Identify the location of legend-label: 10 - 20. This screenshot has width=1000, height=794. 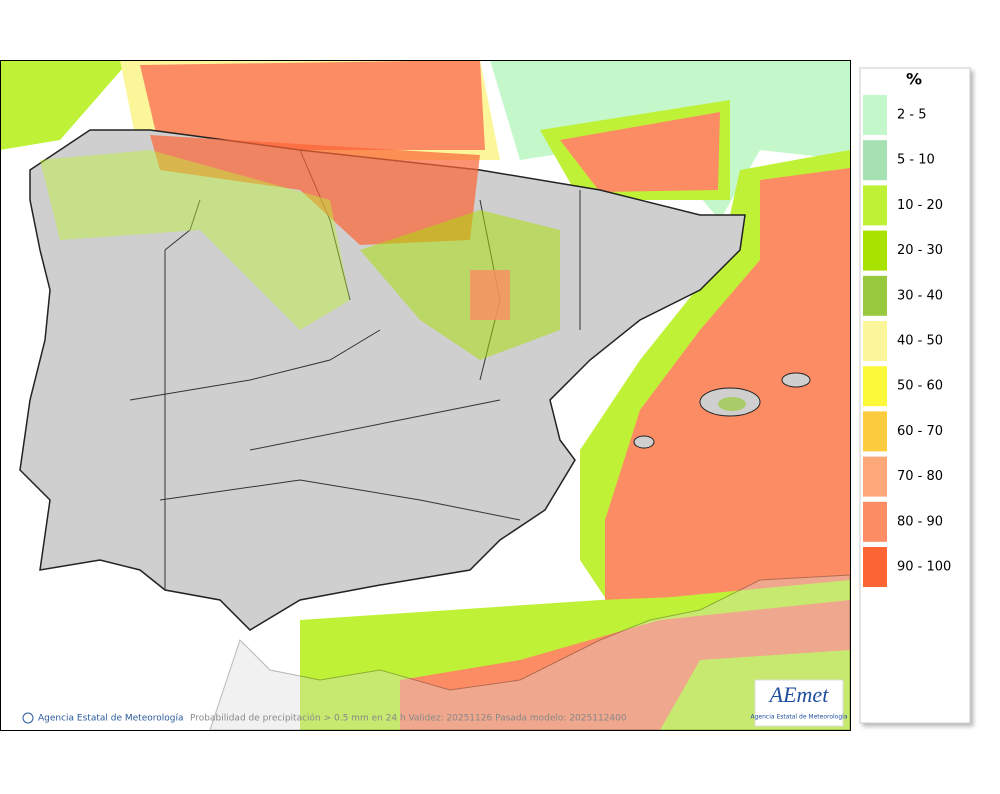
(920, 205).